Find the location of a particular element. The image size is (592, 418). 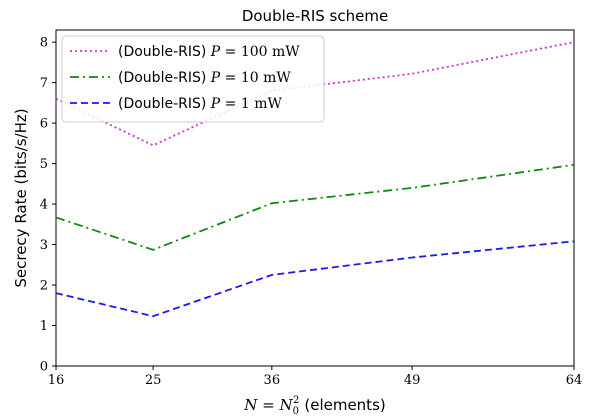

x-axis-label-text: (elements) is located at coordinates (344, 405).